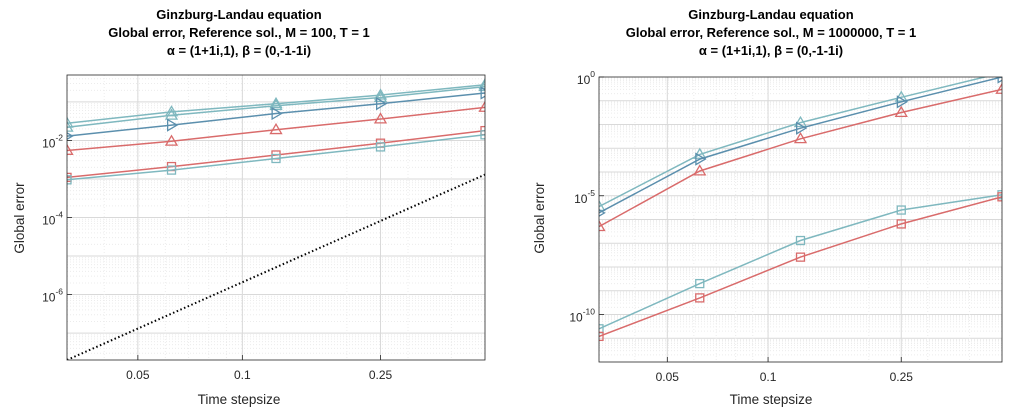 The height and width of the screenshot is (407, 1012). Describe the element at coordinates (59, 215) in the screenshot. I see `left-chart-y-tick-exponent-1: -4` at that location.